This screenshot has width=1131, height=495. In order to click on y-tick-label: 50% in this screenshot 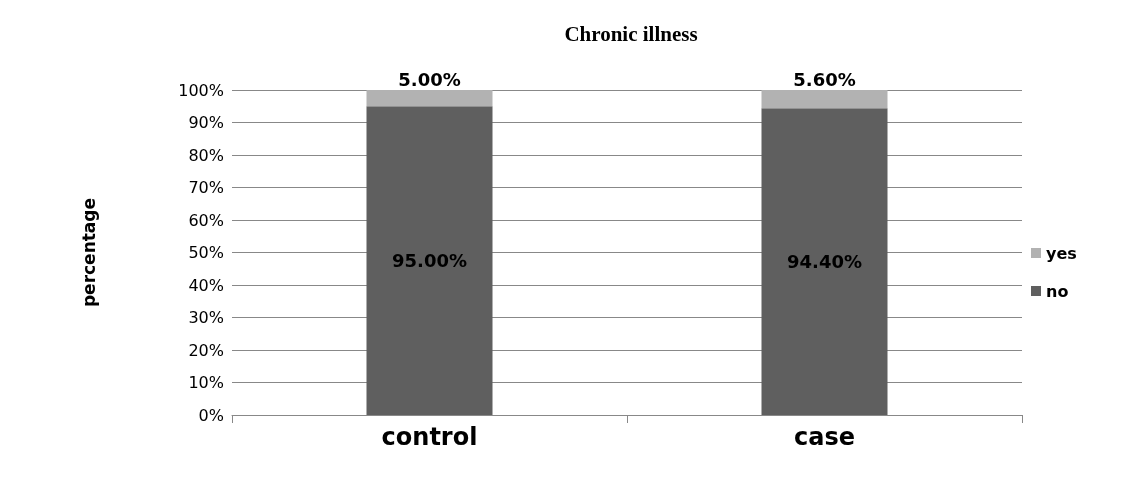, I will do `click(206, 252)`.